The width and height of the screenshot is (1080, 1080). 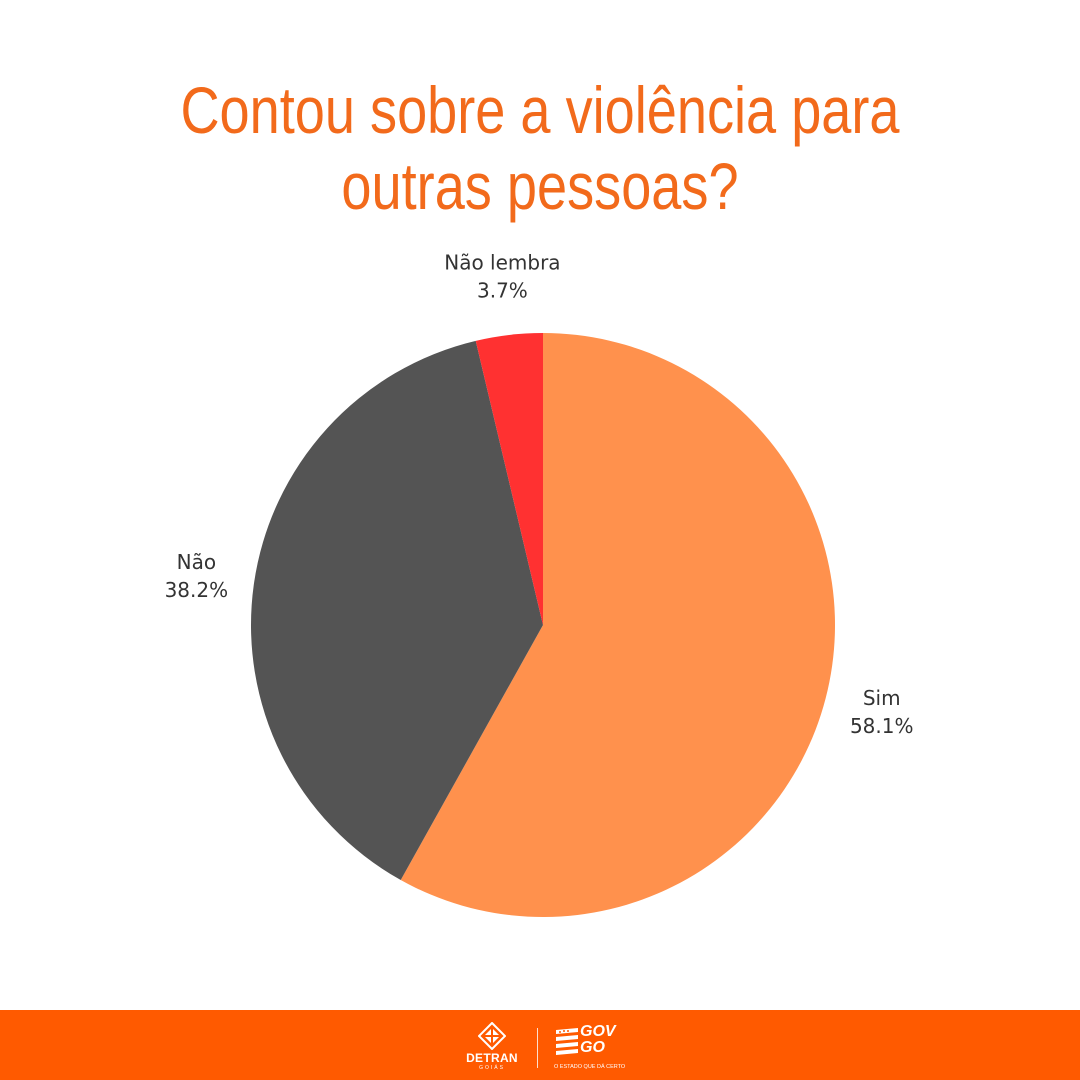 What do you see at coordinates (598, 1031) in the screenshot?
I see `gov-wordmark-line-1: GOV` at bounding box center [598, 1031].